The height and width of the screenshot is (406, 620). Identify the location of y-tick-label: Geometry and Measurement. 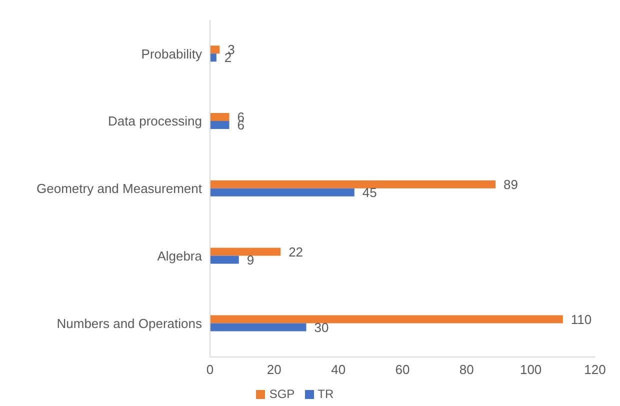
(119, 188).